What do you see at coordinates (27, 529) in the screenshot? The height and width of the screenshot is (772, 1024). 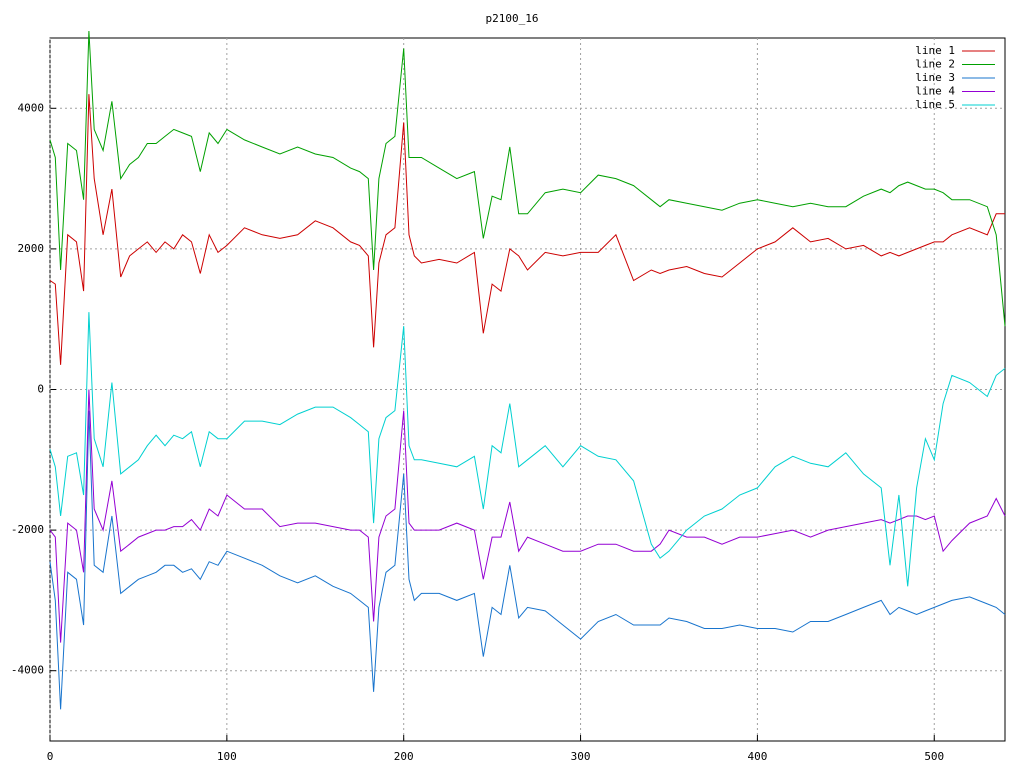 I see `y-tick-label: -2000` at bounding box center [27, 529].